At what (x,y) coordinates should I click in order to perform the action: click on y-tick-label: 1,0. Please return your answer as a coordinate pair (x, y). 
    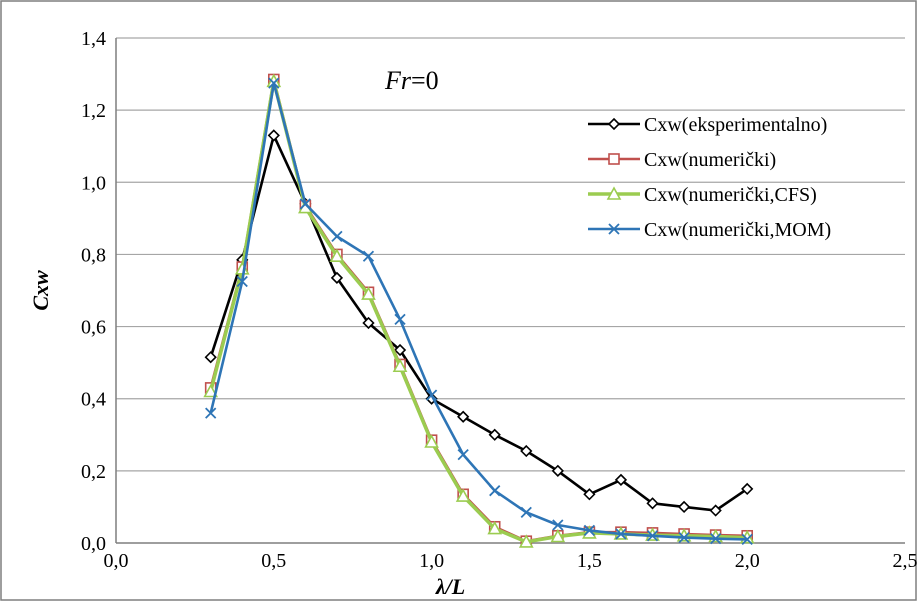
    Looking at the image, I should click on (93, 183).